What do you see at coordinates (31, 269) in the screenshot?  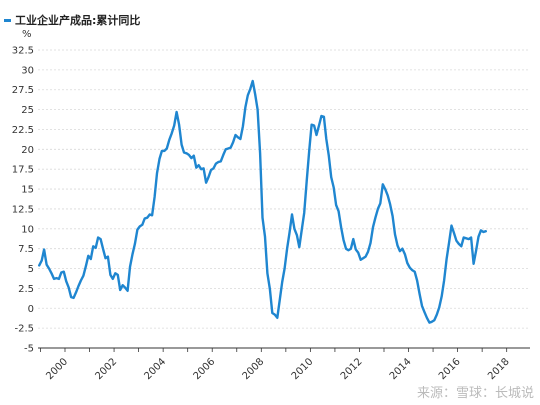 I see `y-tick-label: 5` at bounding box center [31, 269].